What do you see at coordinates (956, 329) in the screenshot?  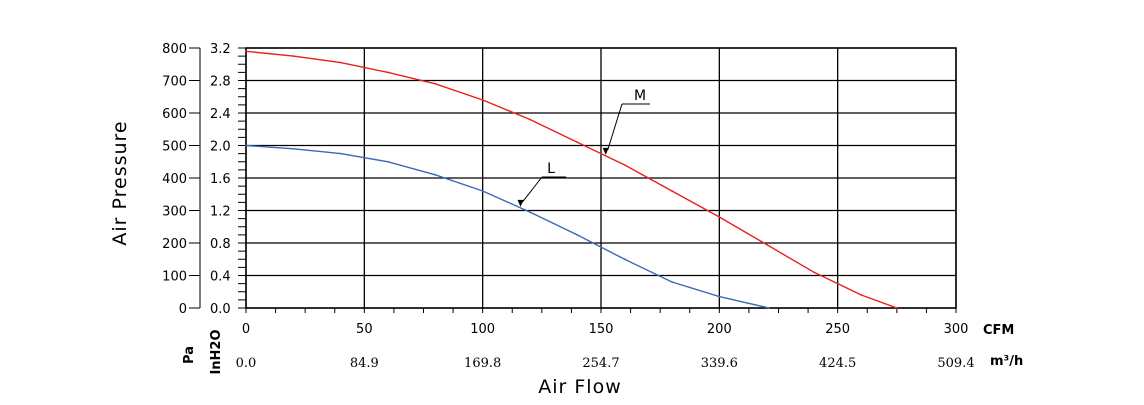 I see `x-tick-label-cfm: 300` at bounding box center [956, 329].